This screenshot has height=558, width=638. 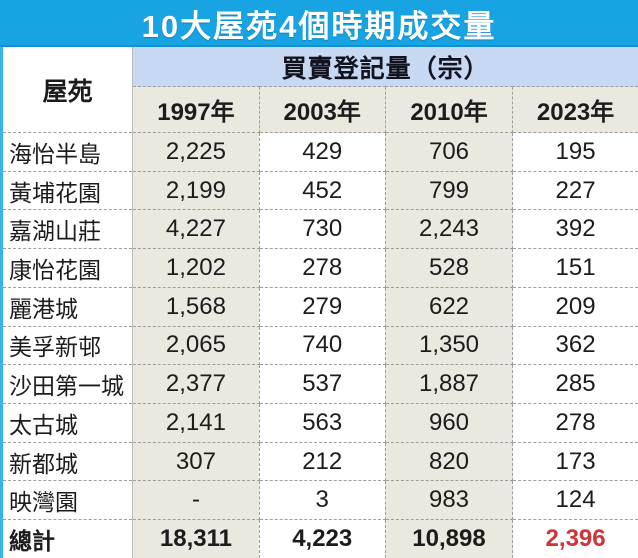 What do you see at coordinates (575, 229) in the screenshot?
I see `value-cell: 392` at bounding box center [575, 229].